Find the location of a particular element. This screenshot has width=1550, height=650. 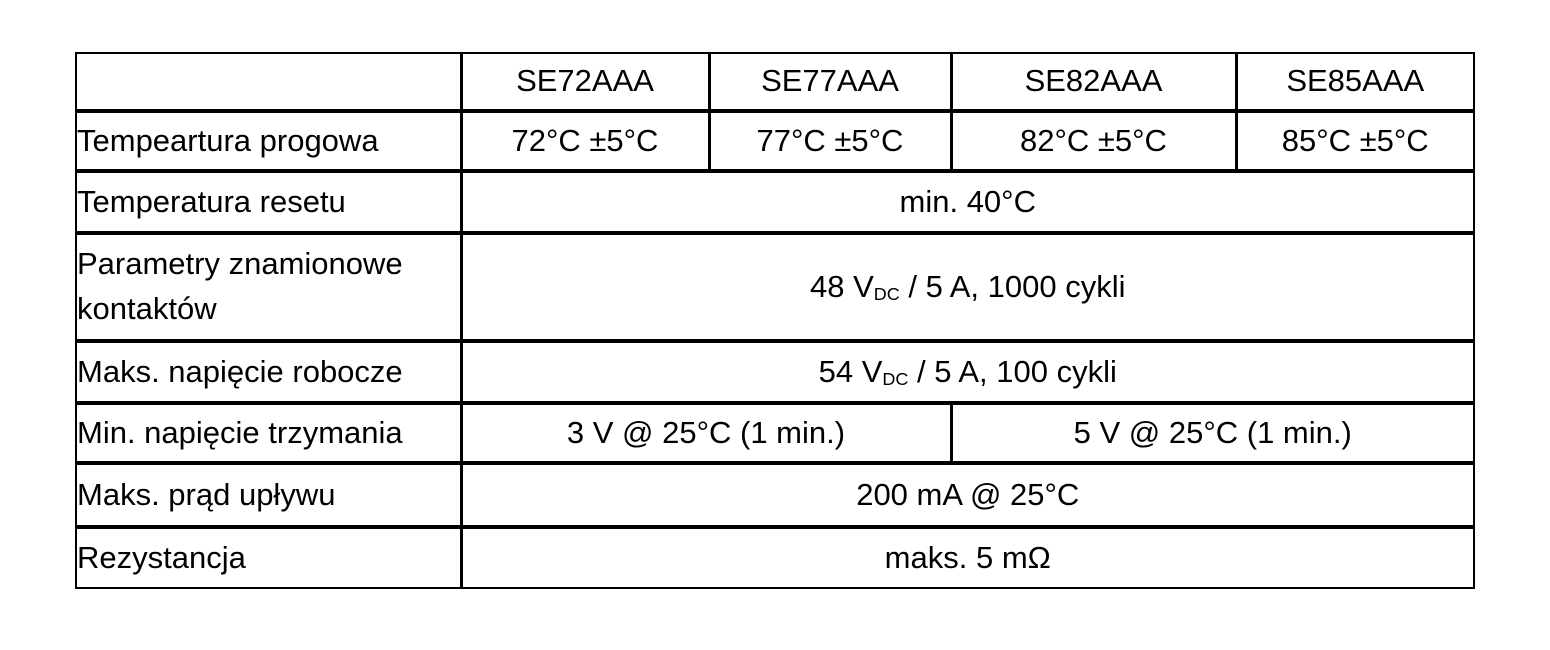

row-label-reset-temp: Temperatura resetu is located at coordinates (269, 202).